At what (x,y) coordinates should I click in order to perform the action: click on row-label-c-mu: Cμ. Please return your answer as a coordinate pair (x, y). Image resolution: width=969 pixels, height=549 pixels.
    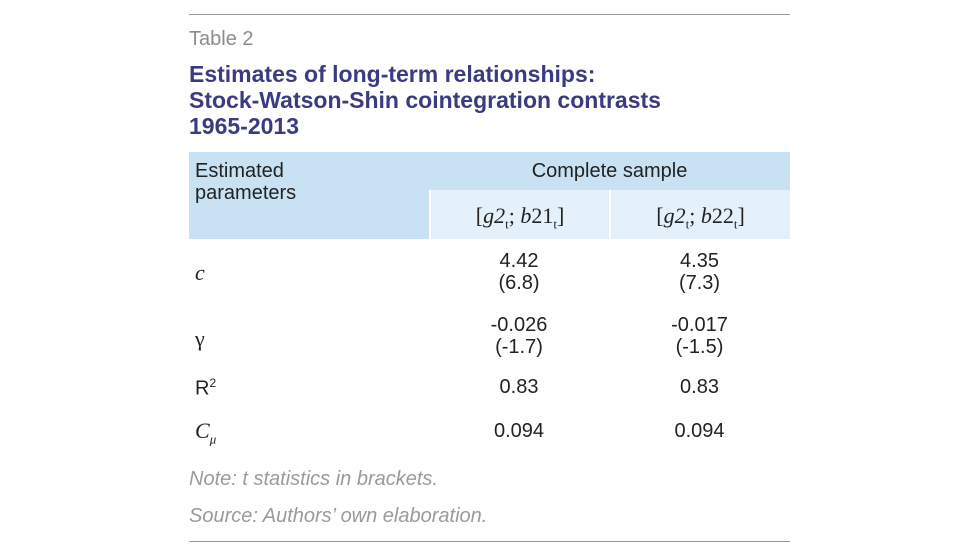
    Looking at the image, I should click on (205, 432).